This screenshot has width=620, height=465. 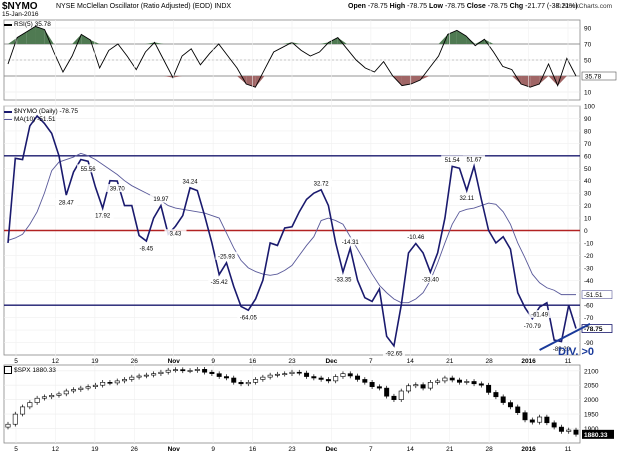 What do you see at coordinates (8, 24) in the screenshot?
I see `rsi-legend-swatch-icon` at bounding box center [8, 24].